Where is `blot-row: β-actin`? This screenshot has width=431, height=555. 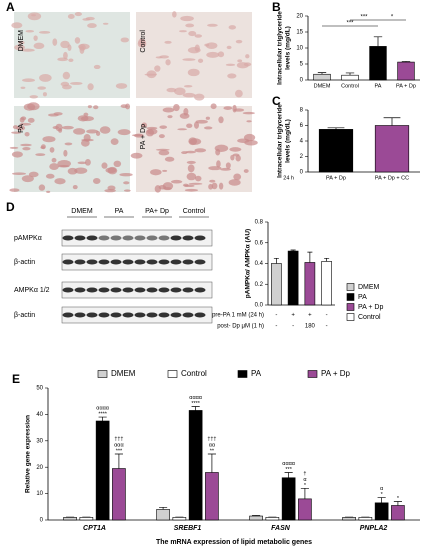
blot-row: β-actin is located at coordinates (24, 262).